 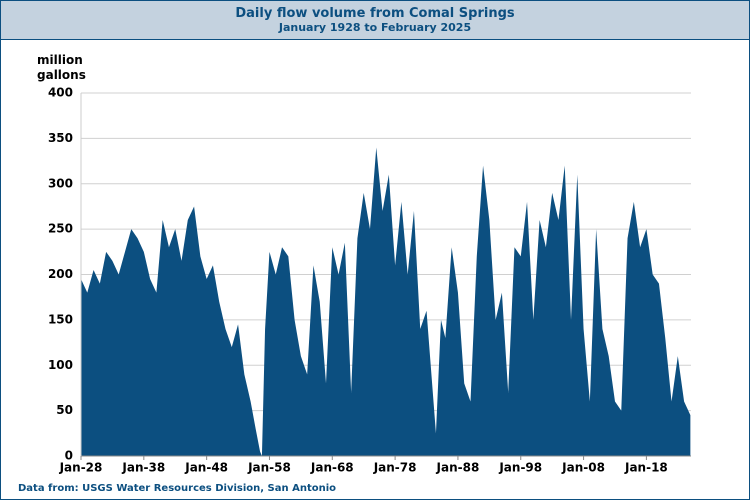 What do you see at coordinates (583, 468) in the screenshot?
I see `x-tick-label: Jan-08` at bounding box center [583, 468].